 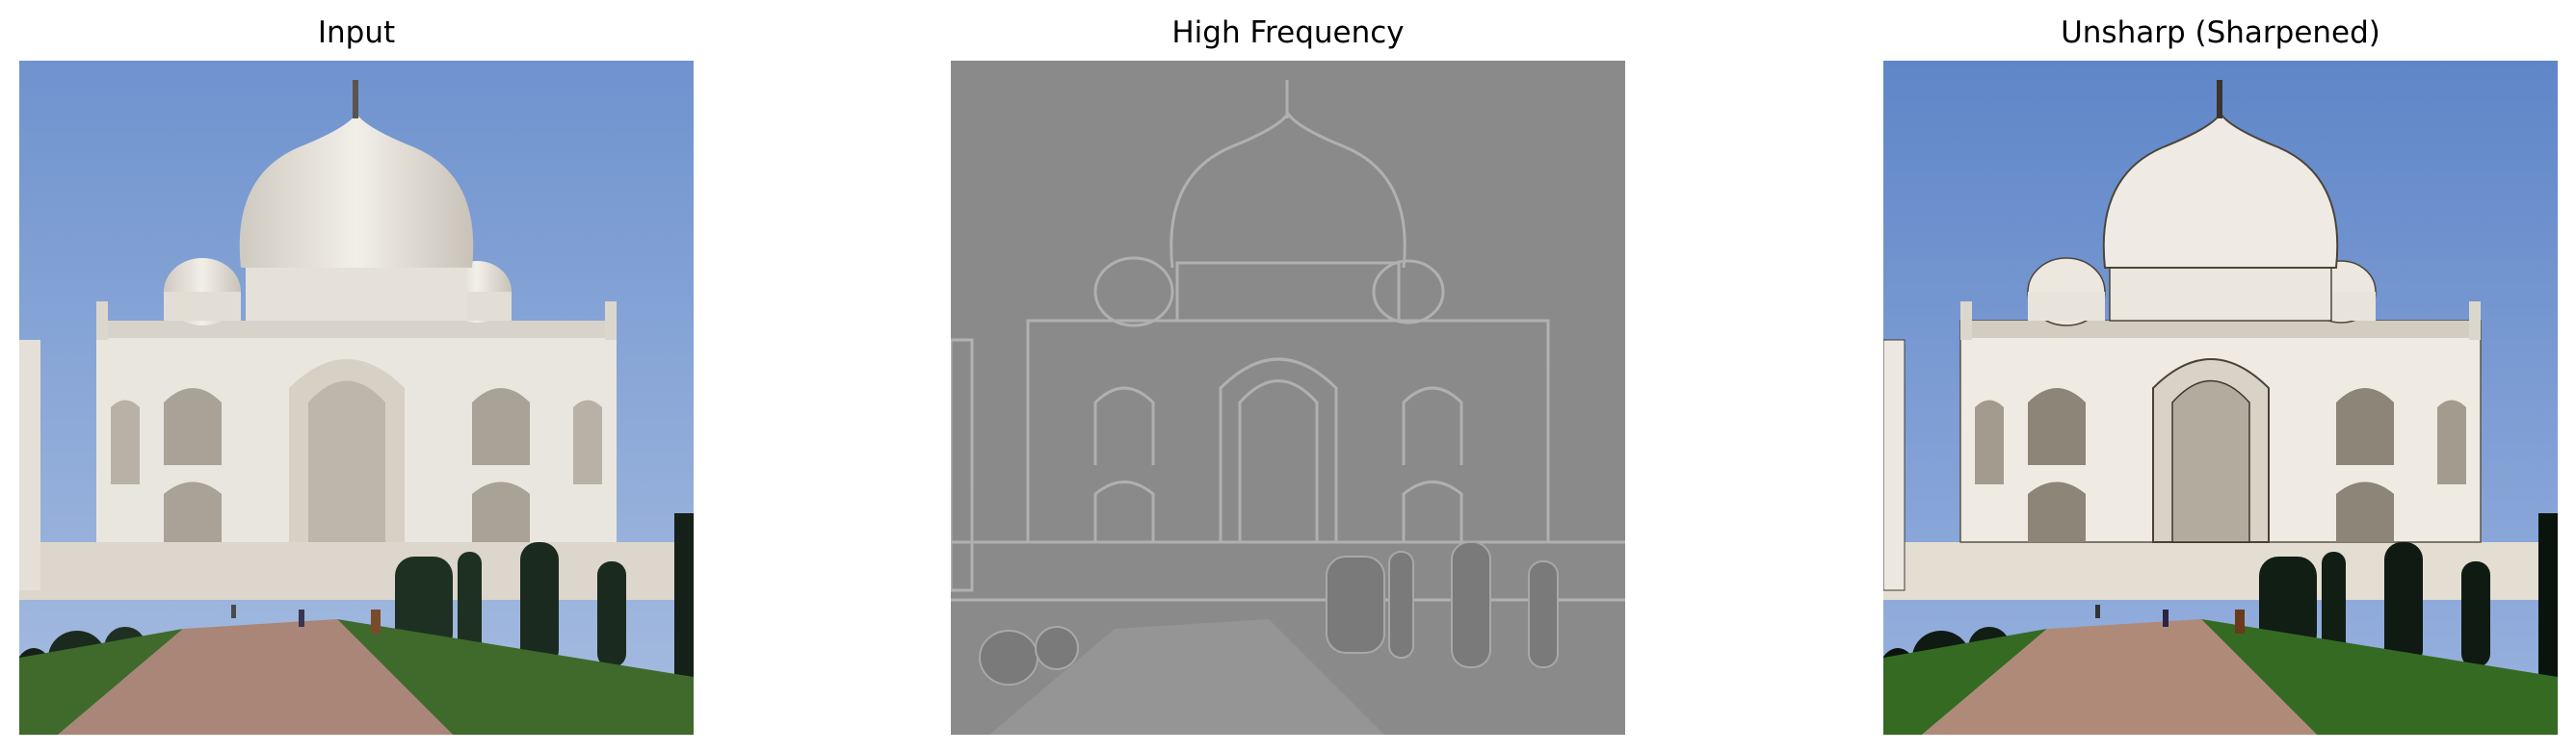 I want to click on panel-title: Unsharp (Sharpened), so click(x=2220, y=32).